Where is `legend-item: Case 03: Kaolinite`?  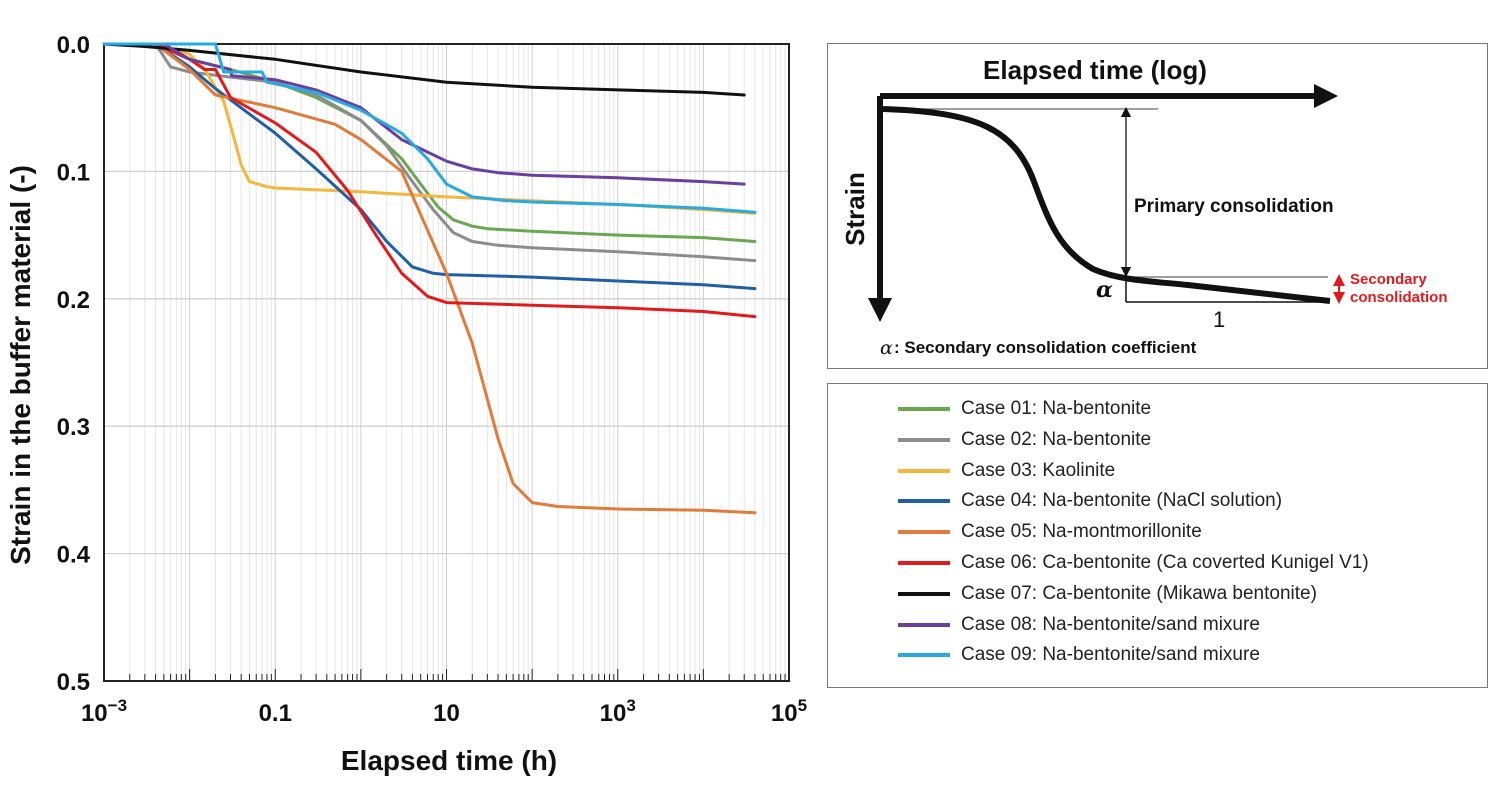 legend-item: Case 03: Kaolinite is located at coordinates (1006, 471).